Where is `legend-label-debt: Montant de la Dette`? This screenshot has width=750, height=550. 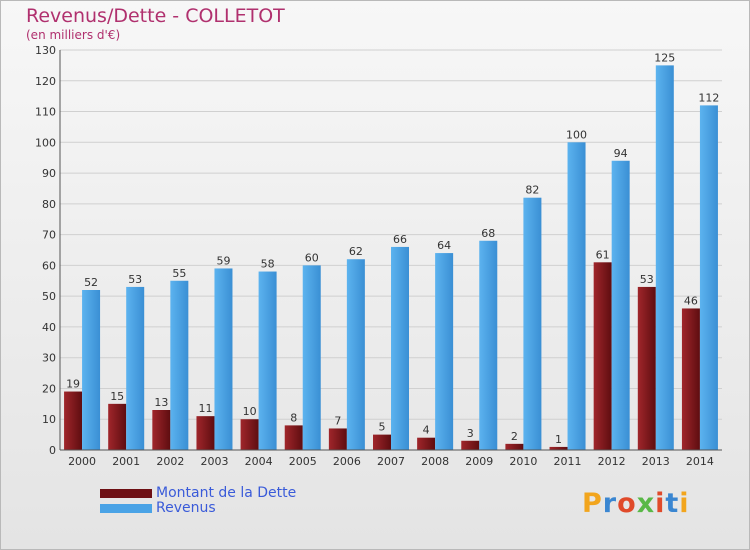
legend-label-debt: Montant de la Dette is located at coordinates (226, 493).